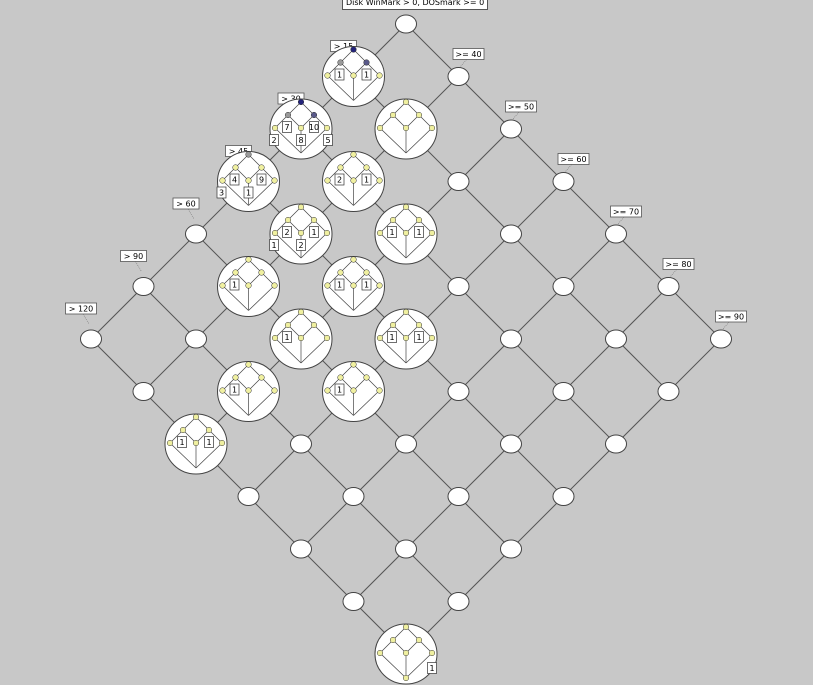 This screenshot has width=813, height=685. I want to click on row-label: > 60, so click(185, 204).